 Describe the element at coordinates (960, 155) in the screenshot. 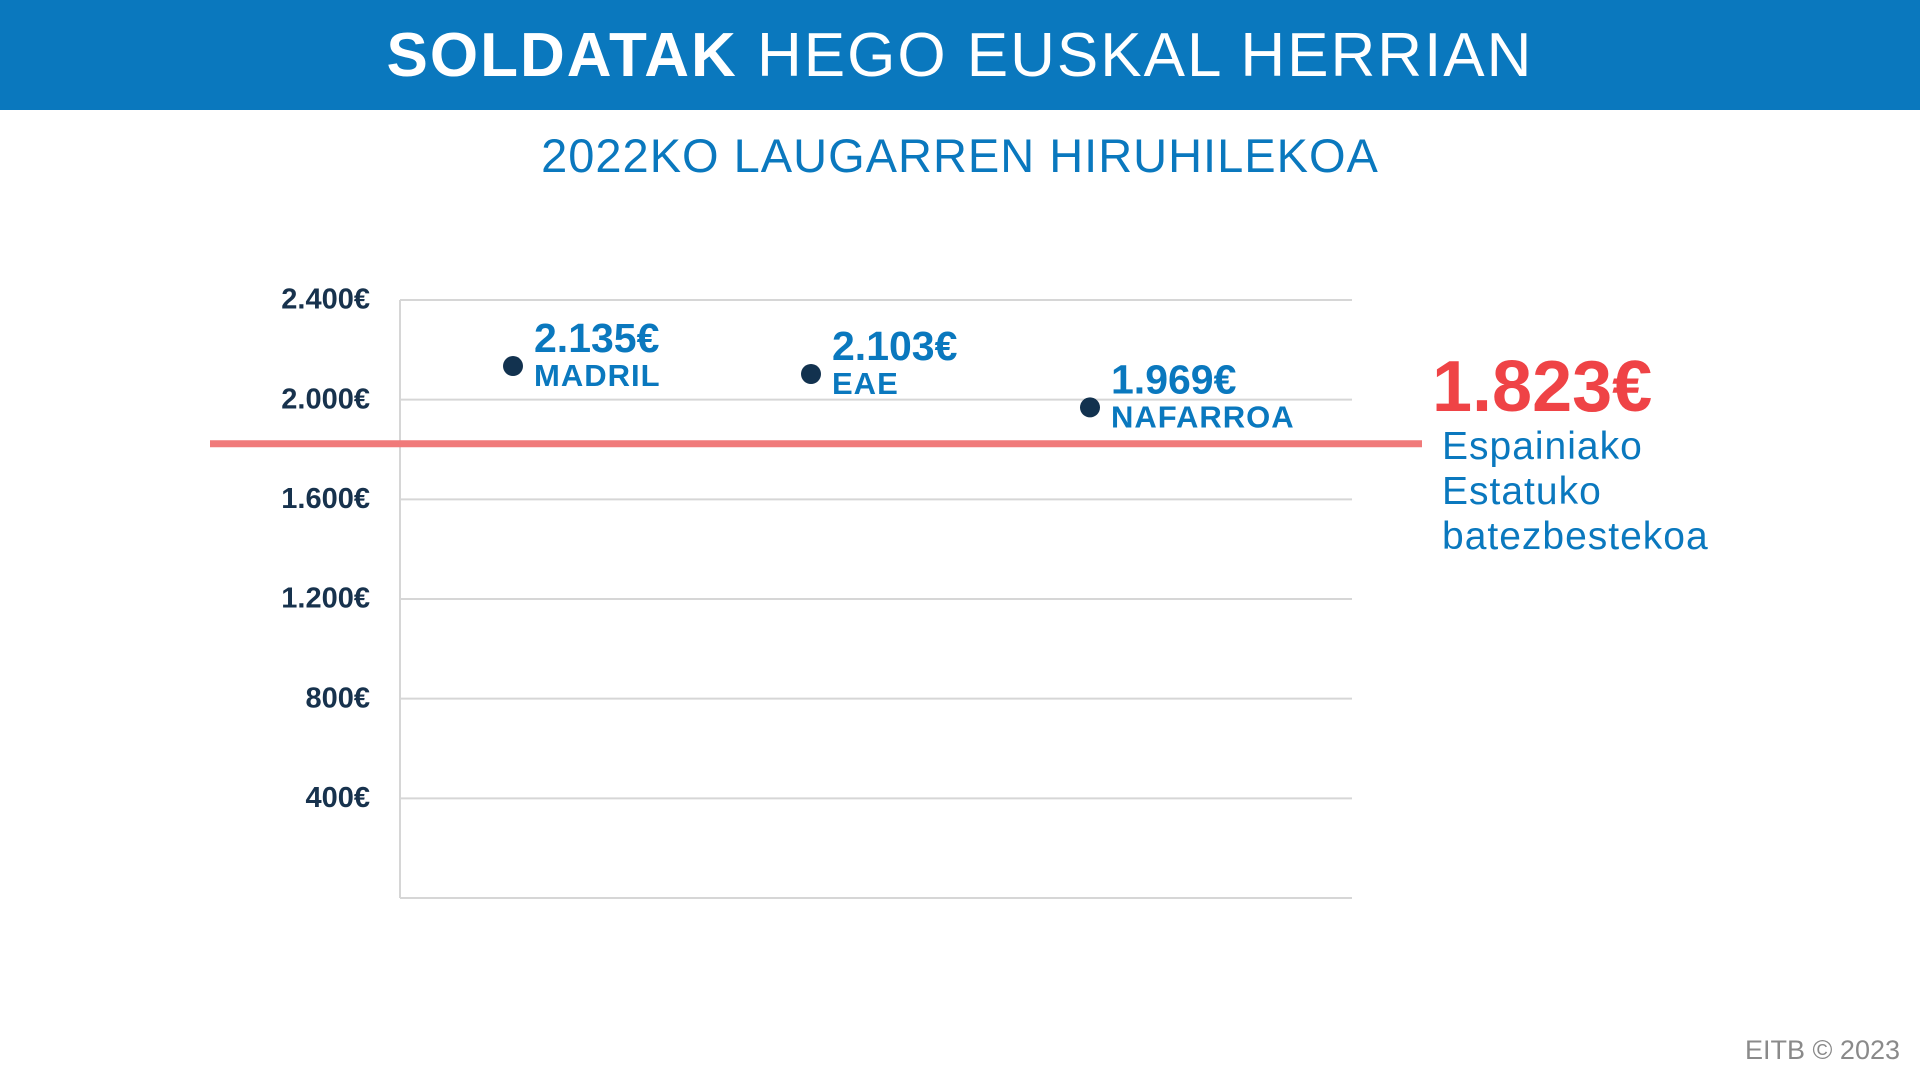

I see `chart-subtitle: 2022KO LAUGARREN HIRUHILEKOA` at that location.